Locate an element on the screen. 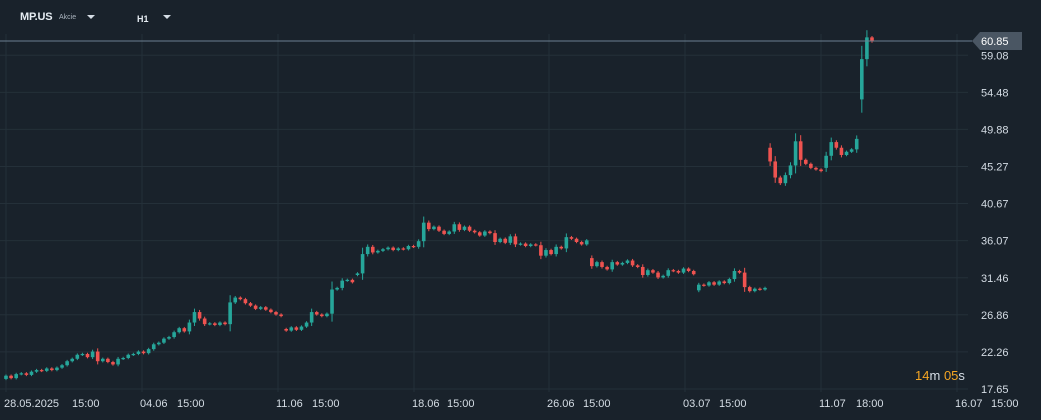  last-price-tag is located at coordinates (997, 41).